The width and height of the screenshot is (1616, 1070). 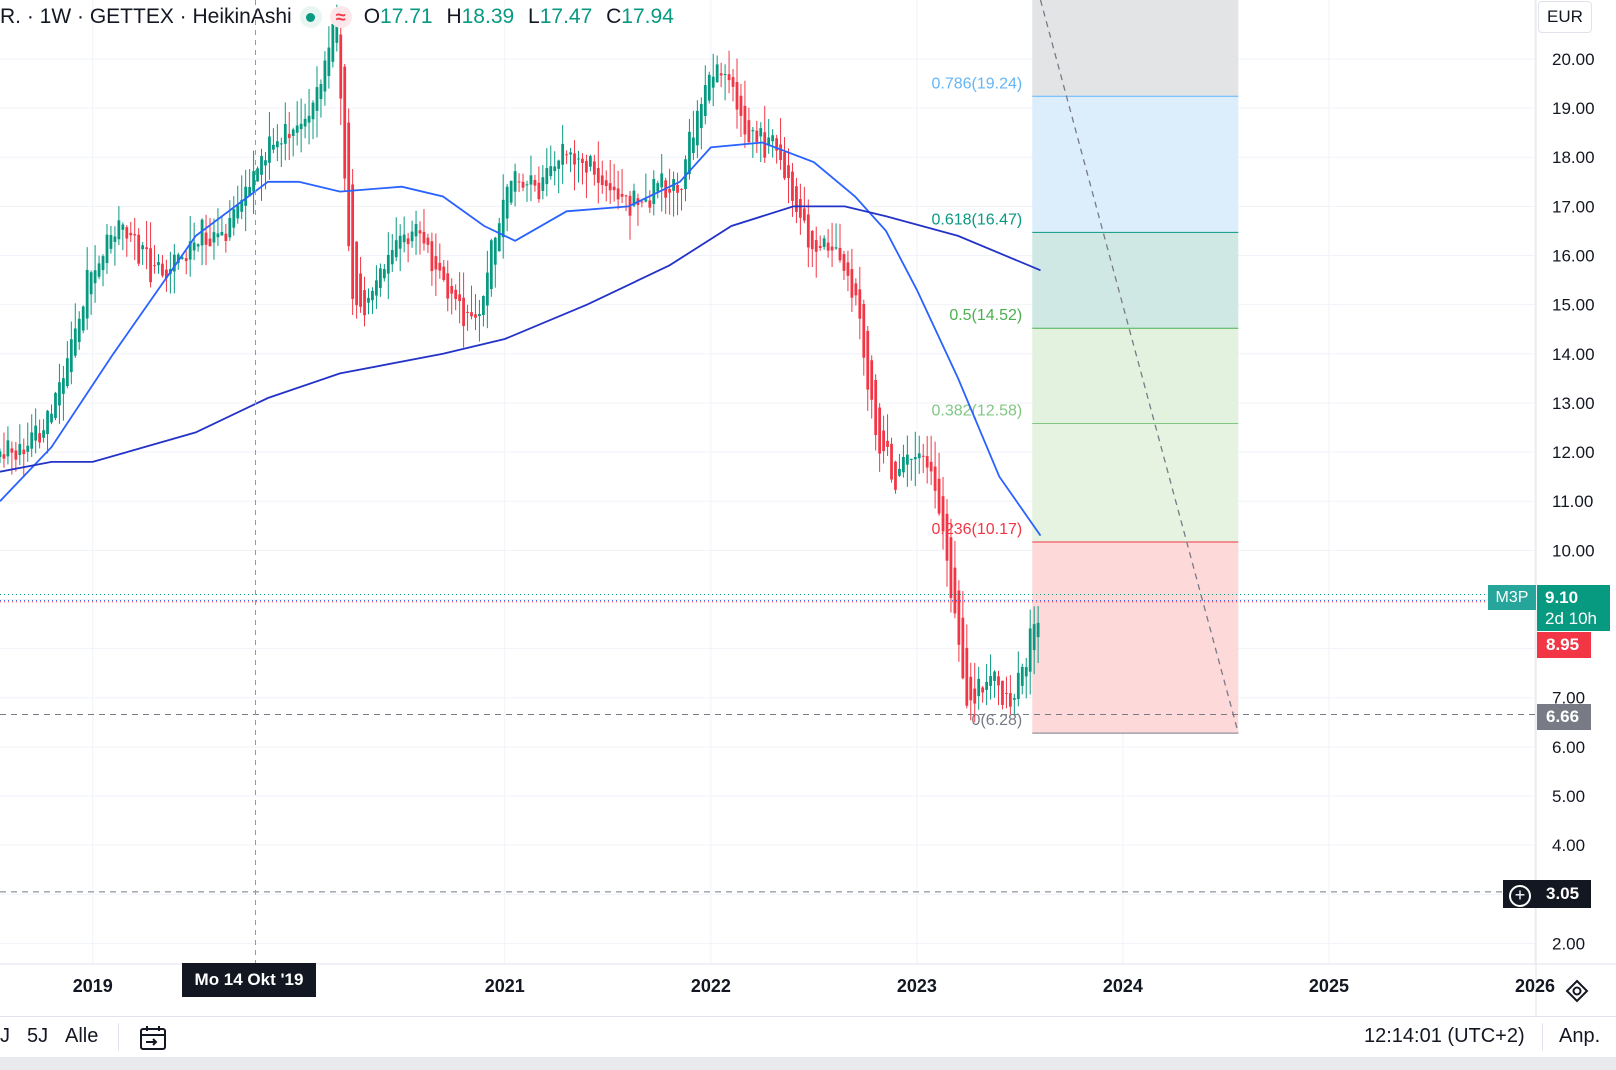 What do you see at coordinates (1563, 893) in the screenshot?
I see `crosshair-price-value: 3.05` at bounding box center [1563, 893].